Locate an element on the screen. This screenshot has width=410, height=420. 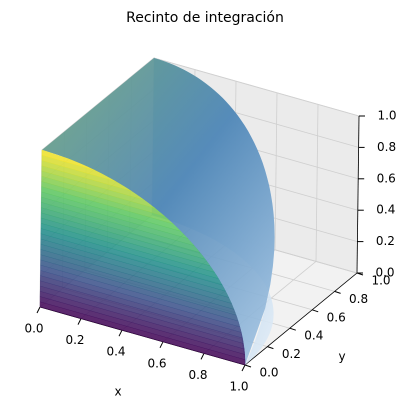
y-tick-label: 1.0 is located at coordinates (380, 281).